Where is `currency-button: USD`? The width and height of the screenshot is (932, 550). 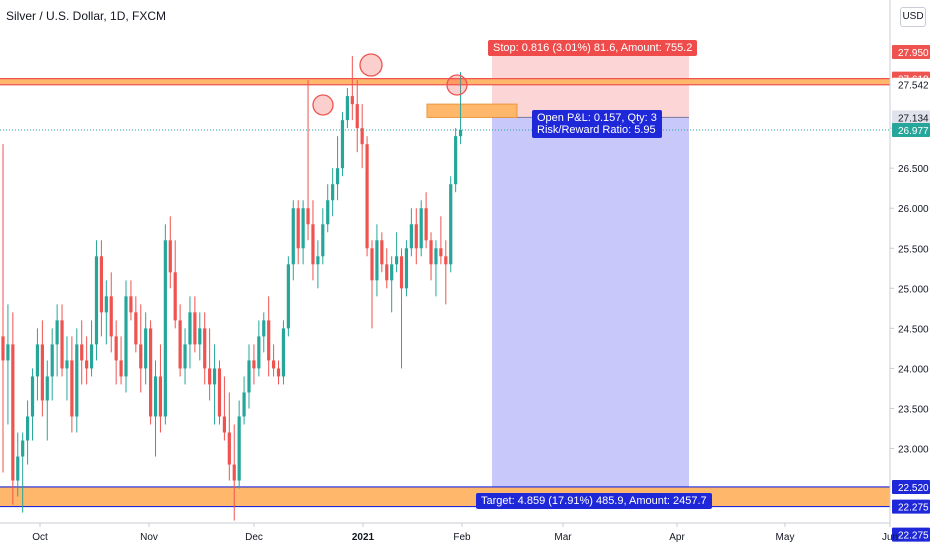
currency-button: USD is located at coordinates (913, 17).